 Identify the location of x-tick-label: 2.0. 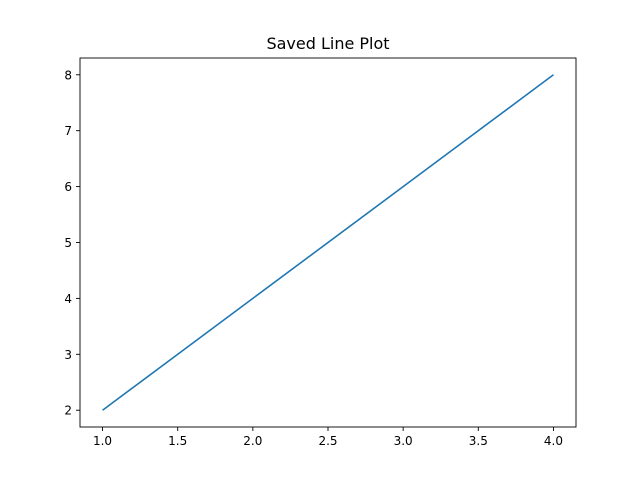
(252, 441).